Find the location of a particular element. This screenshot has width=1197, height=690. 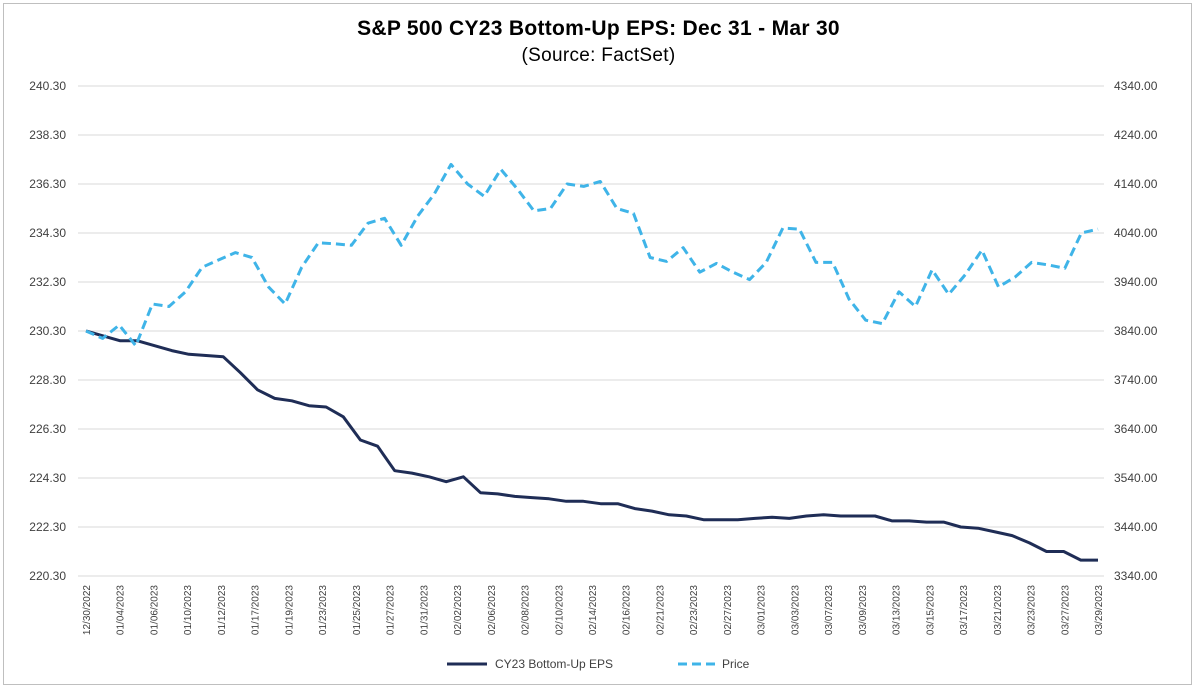

x-tick-label: 01/10/2023 is located at coordinates (188, 610).